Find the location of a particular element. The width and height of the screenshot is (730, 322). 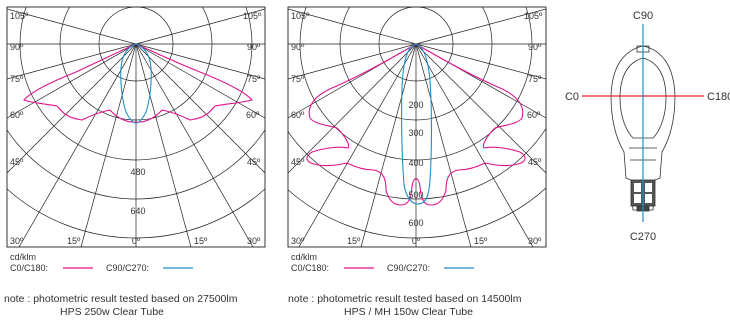

legend-c90-label-2: C90/C270: is located at coordinates (408, 268).